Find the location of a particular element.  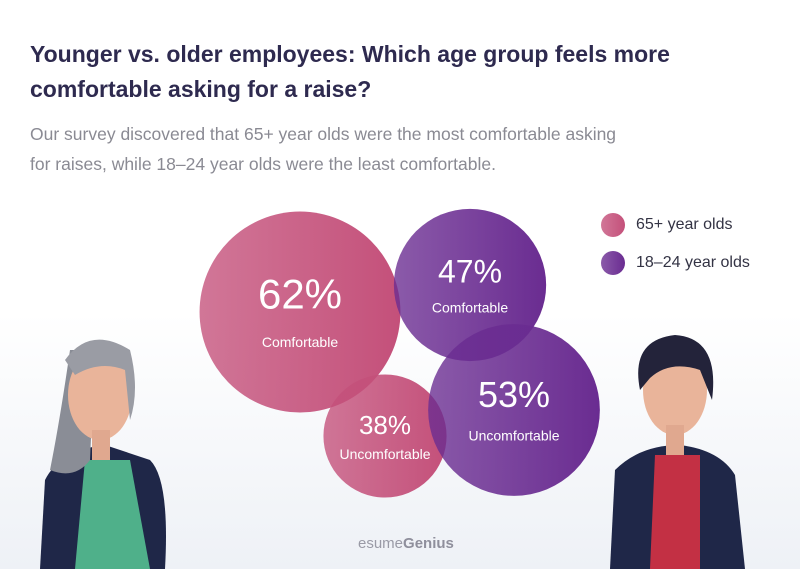

brand: esumeGenius is located at coordinates (406, 543).